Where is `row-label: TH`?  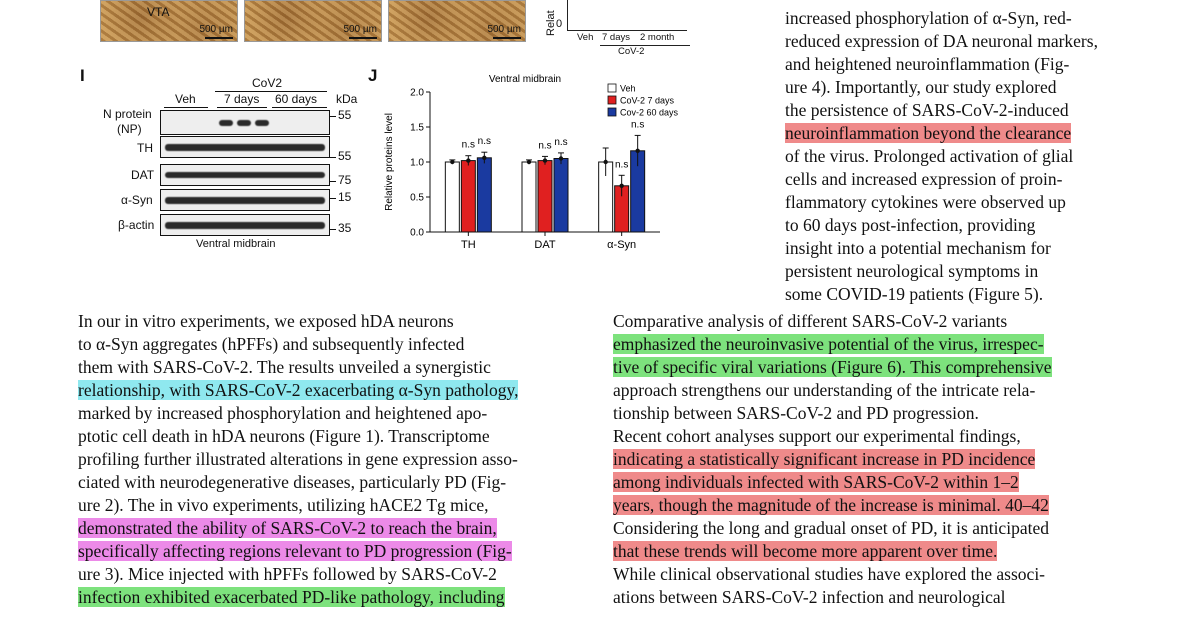 row-label: TH is located at coordinates (145, 148).